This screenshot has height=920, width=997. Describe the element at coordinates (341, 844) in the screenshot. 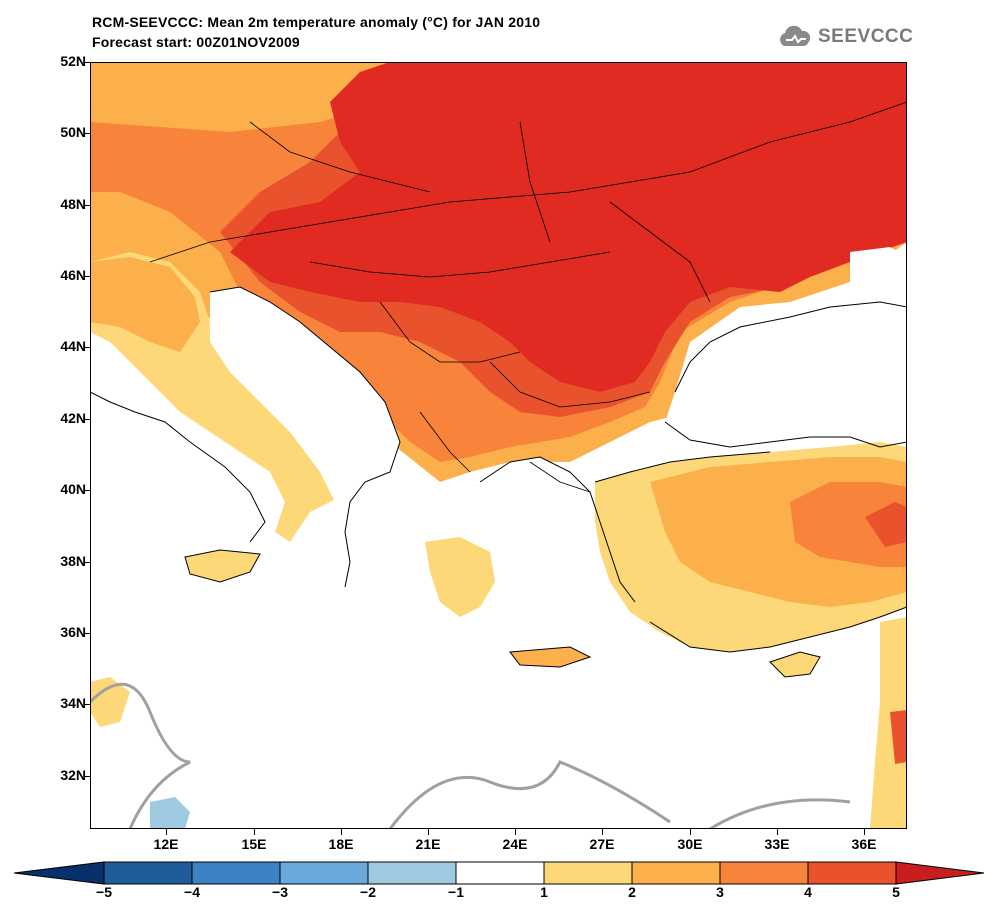

I see `lon-label: 18E` at that location.